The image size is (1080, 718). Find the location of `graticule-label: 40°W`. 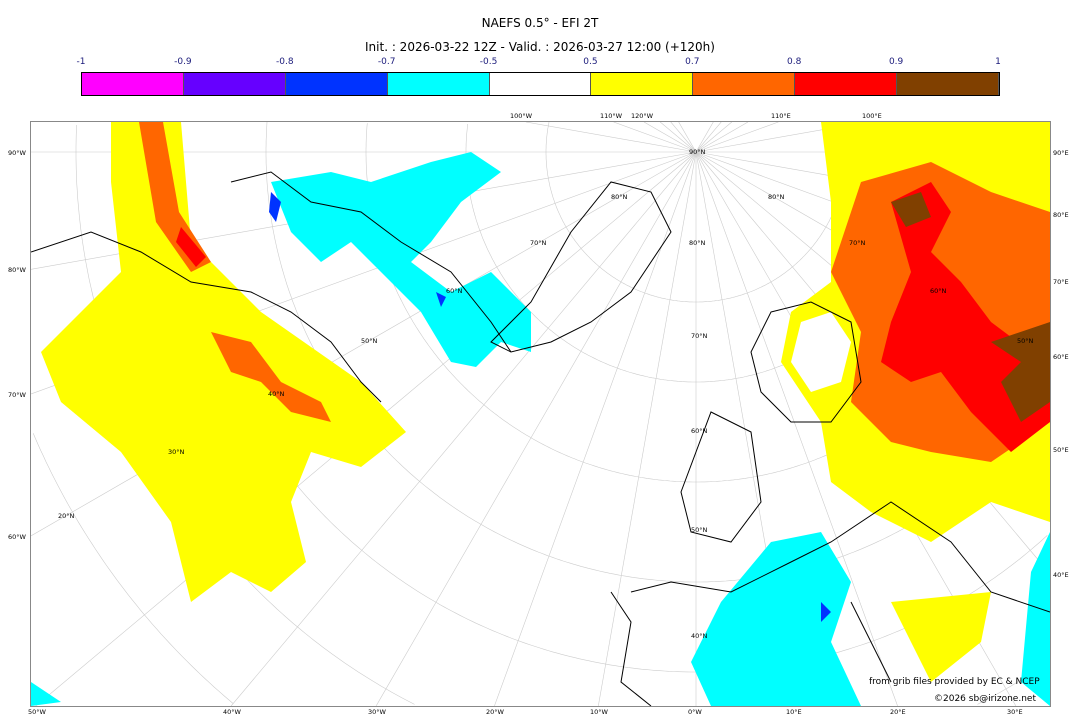

graticule-label: 40°W is located at coordinates (232, 712).